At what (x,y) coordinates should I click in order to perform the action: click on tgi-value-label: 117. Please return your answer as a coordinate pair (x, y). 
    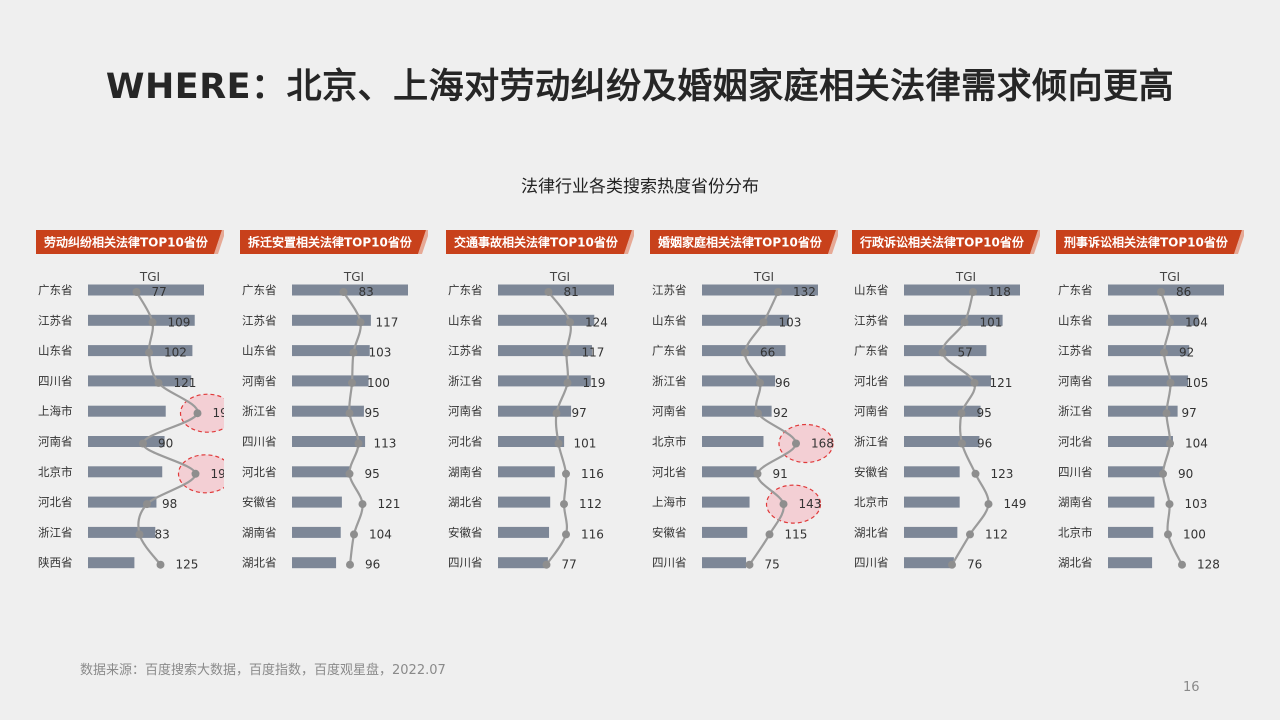
    Looking at the image, I should click on (593, 353).